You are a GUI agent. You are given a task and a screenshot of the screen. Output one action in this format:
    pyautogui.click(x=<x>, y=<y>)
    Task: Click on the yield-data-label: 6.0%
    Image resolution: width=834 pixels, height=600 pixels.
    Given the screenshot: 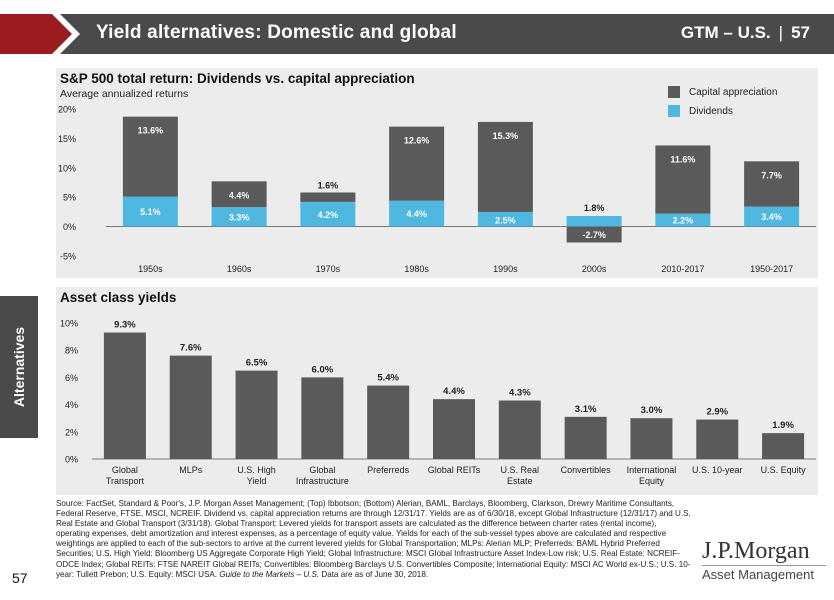 What is the action you would take?
    pyautogui.click(x=323, y=369)
    